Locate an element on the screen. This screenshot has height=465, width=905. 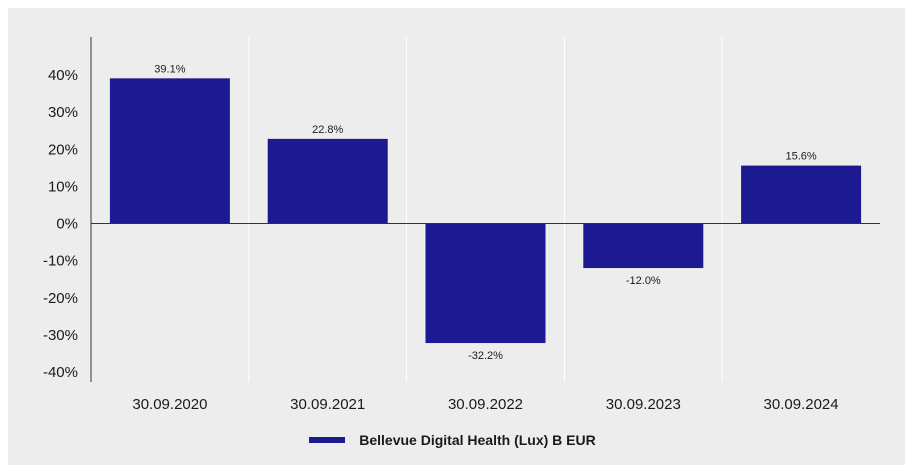
legend: Bellevue Digital Health (Lux) B EUR is located at coordinates (452, 440).